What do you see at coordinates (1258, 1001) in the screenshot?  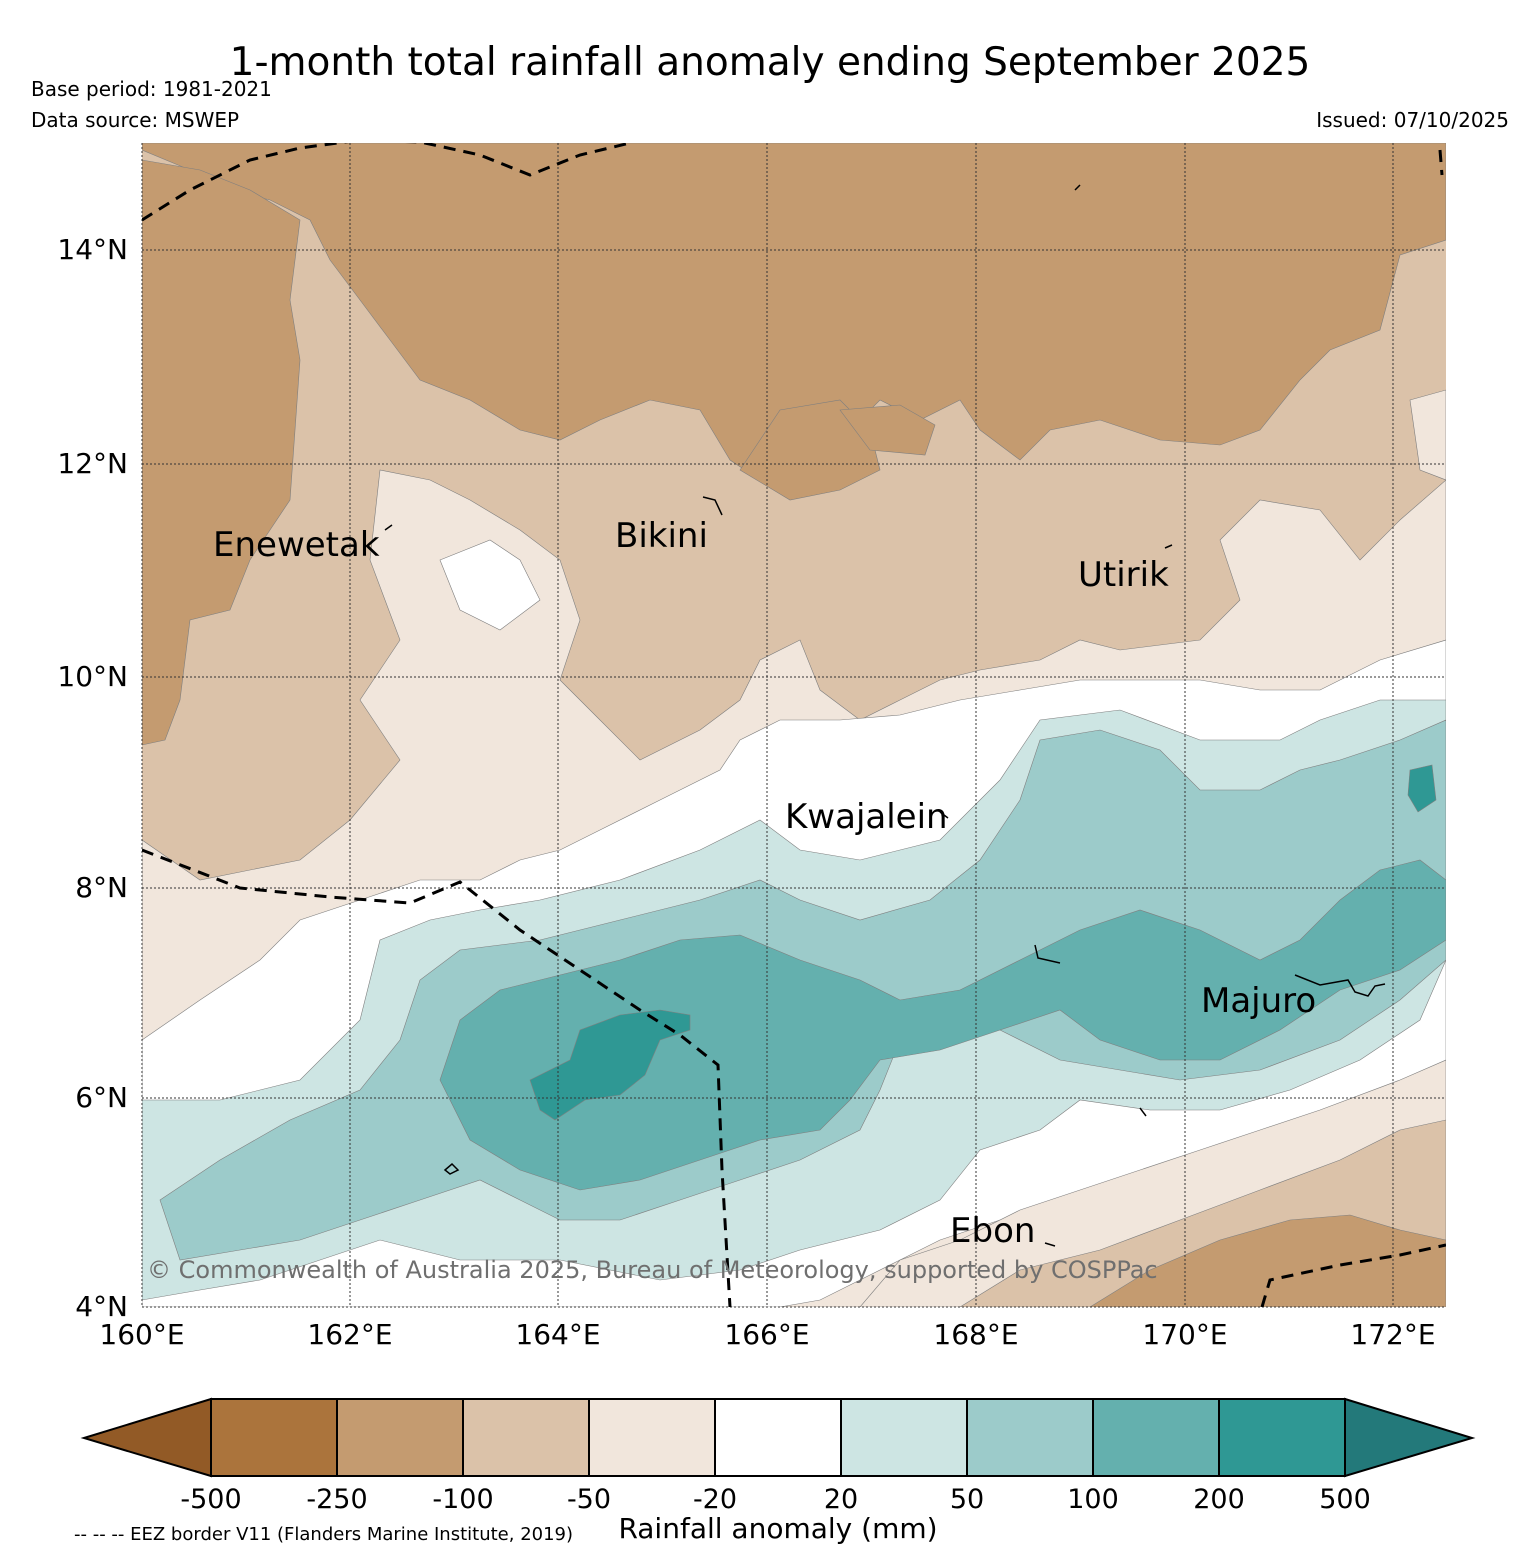 I see `place-label-majuro: Majuro` at bounding box center [1258, 1001].